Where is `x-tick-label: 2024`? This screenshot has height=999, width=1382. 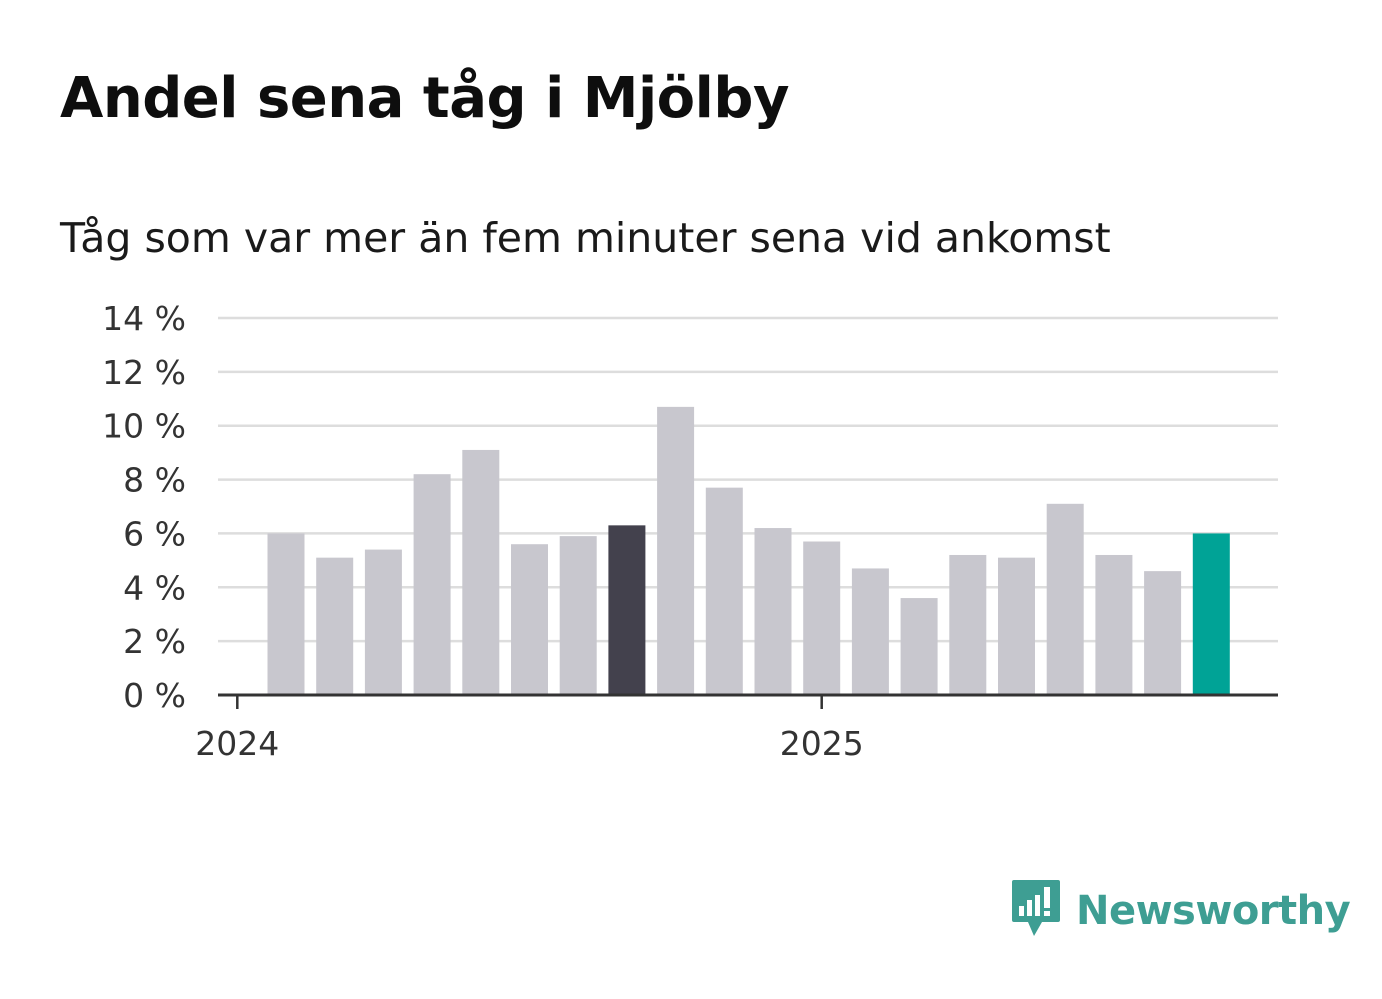 x-tick-label: 2024 is located at coordinates (237, 743).